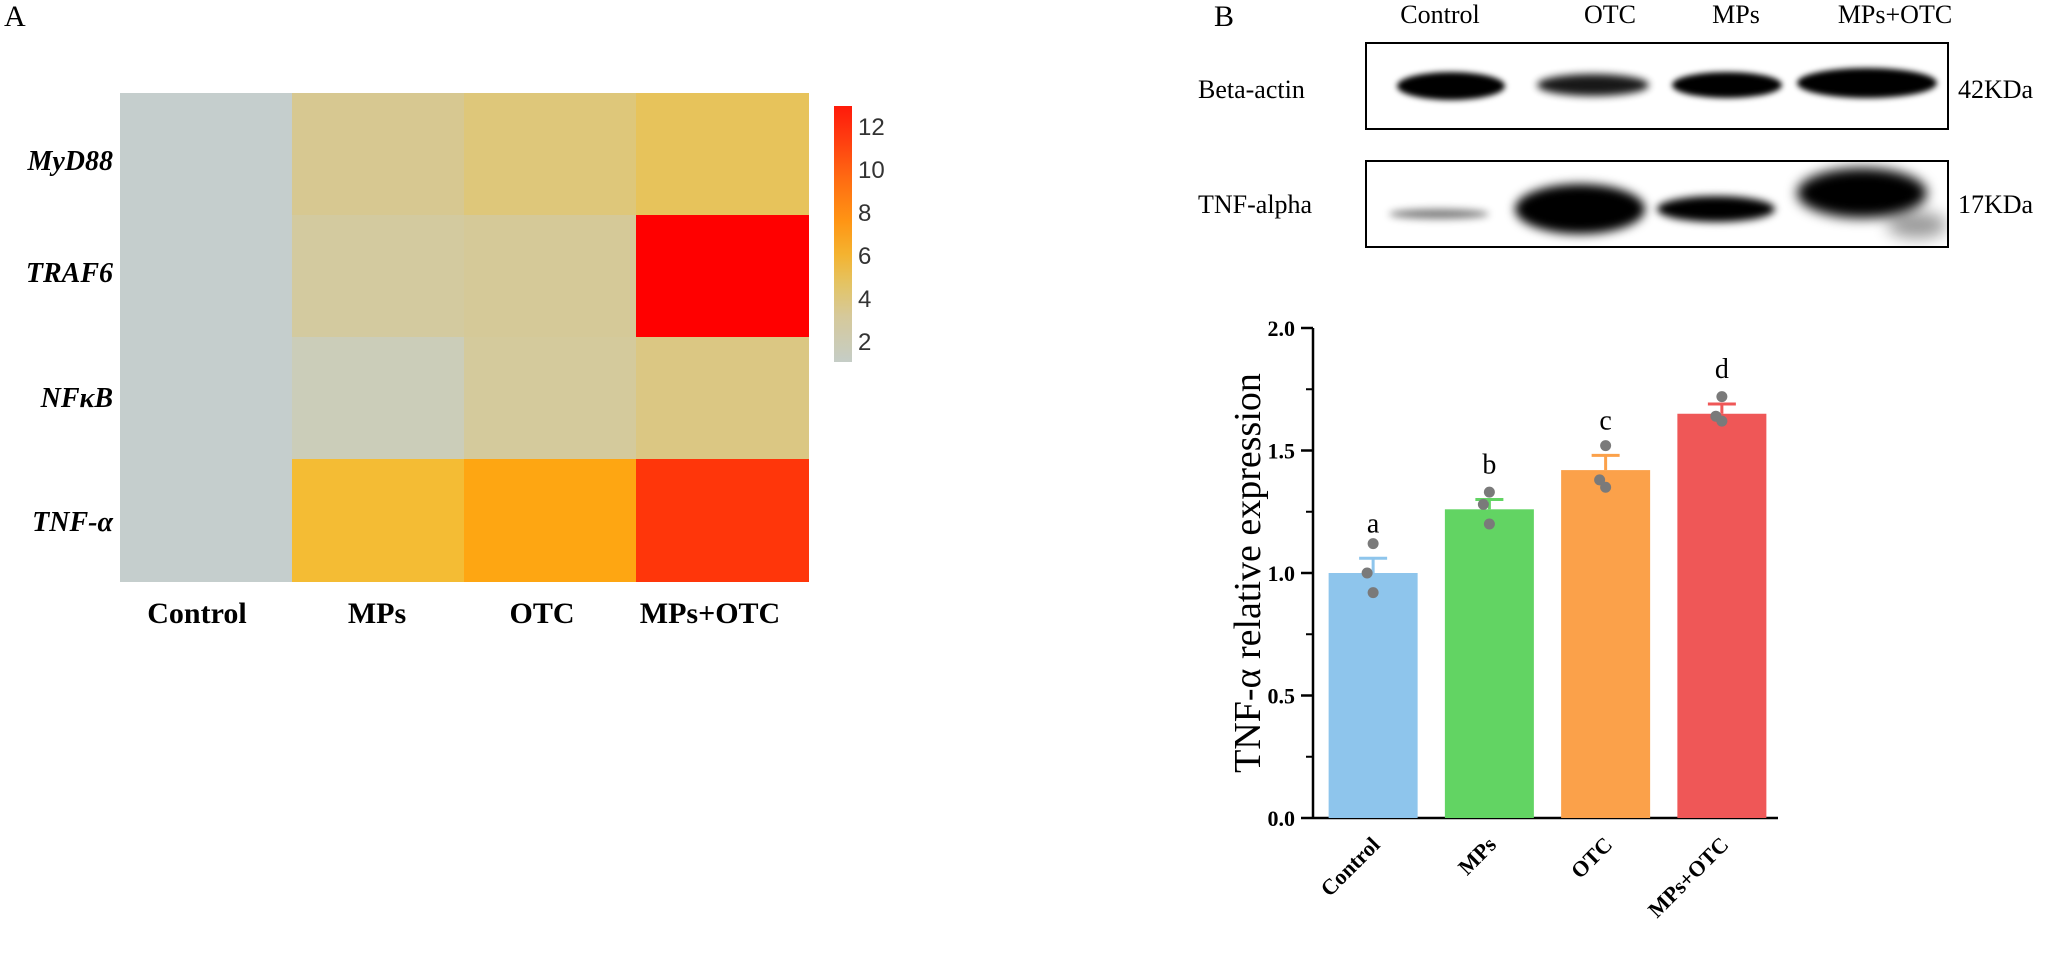 The image size is (2048, 953). What do you see at coordinates (70, 161) in the screenshot?
I see `heatmap-row-label-myd88: MyD88` at bounding box center [70, 161].